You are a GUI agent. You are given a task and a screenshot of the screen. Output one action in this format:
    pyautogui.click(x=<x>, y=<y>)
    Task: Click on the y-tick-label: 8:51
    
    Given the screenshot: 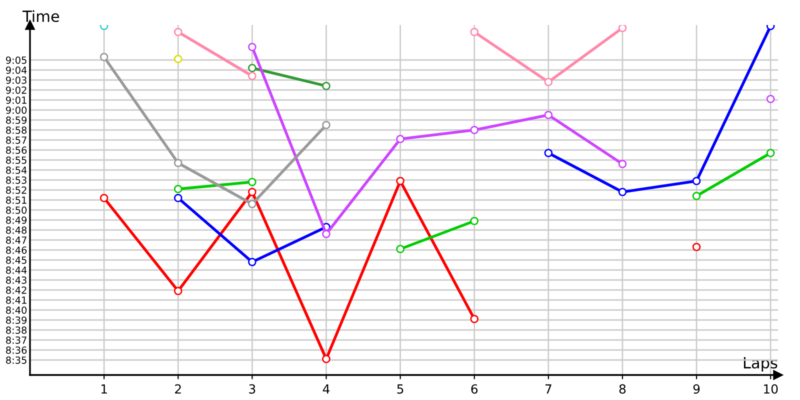 What is the action you would take?
    pyautogui.click(x=16, y=200)
    